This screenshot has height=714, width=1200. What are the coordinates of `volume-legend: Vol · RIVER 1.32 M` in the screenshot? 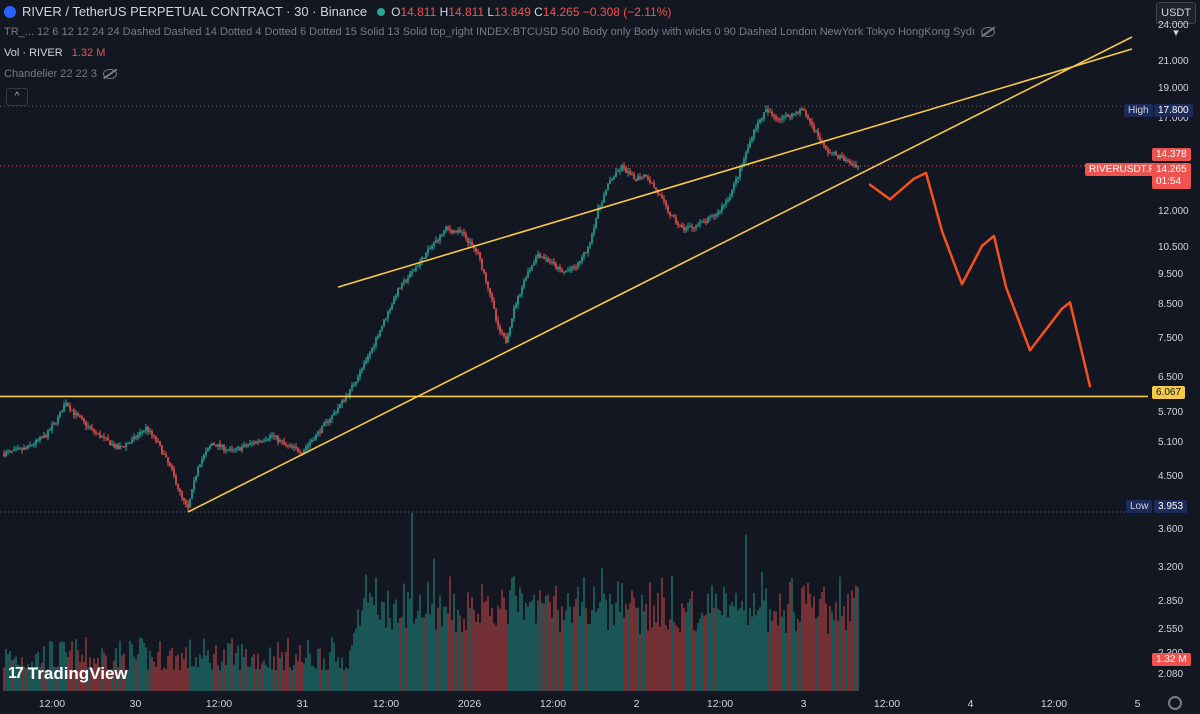 It's located at (55, 53).